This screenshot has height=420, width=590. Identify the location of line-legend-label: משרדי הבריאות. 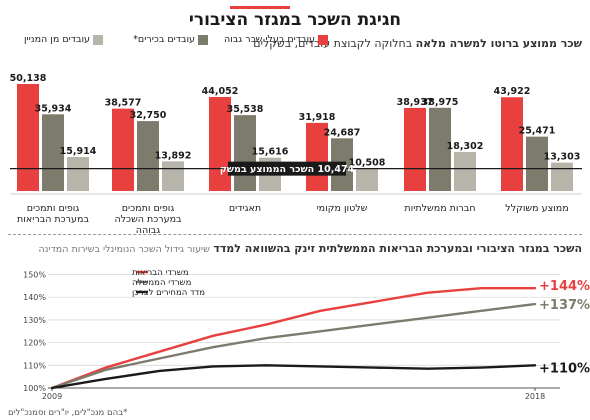
(160, 273).